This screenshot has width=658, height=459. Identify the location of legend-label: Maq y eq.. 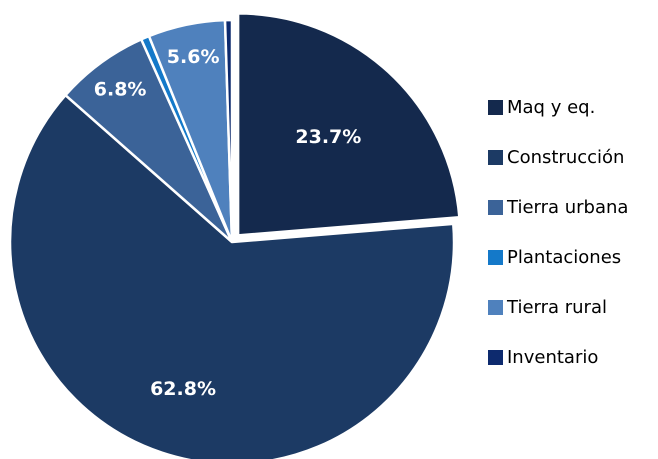
(551, 107).